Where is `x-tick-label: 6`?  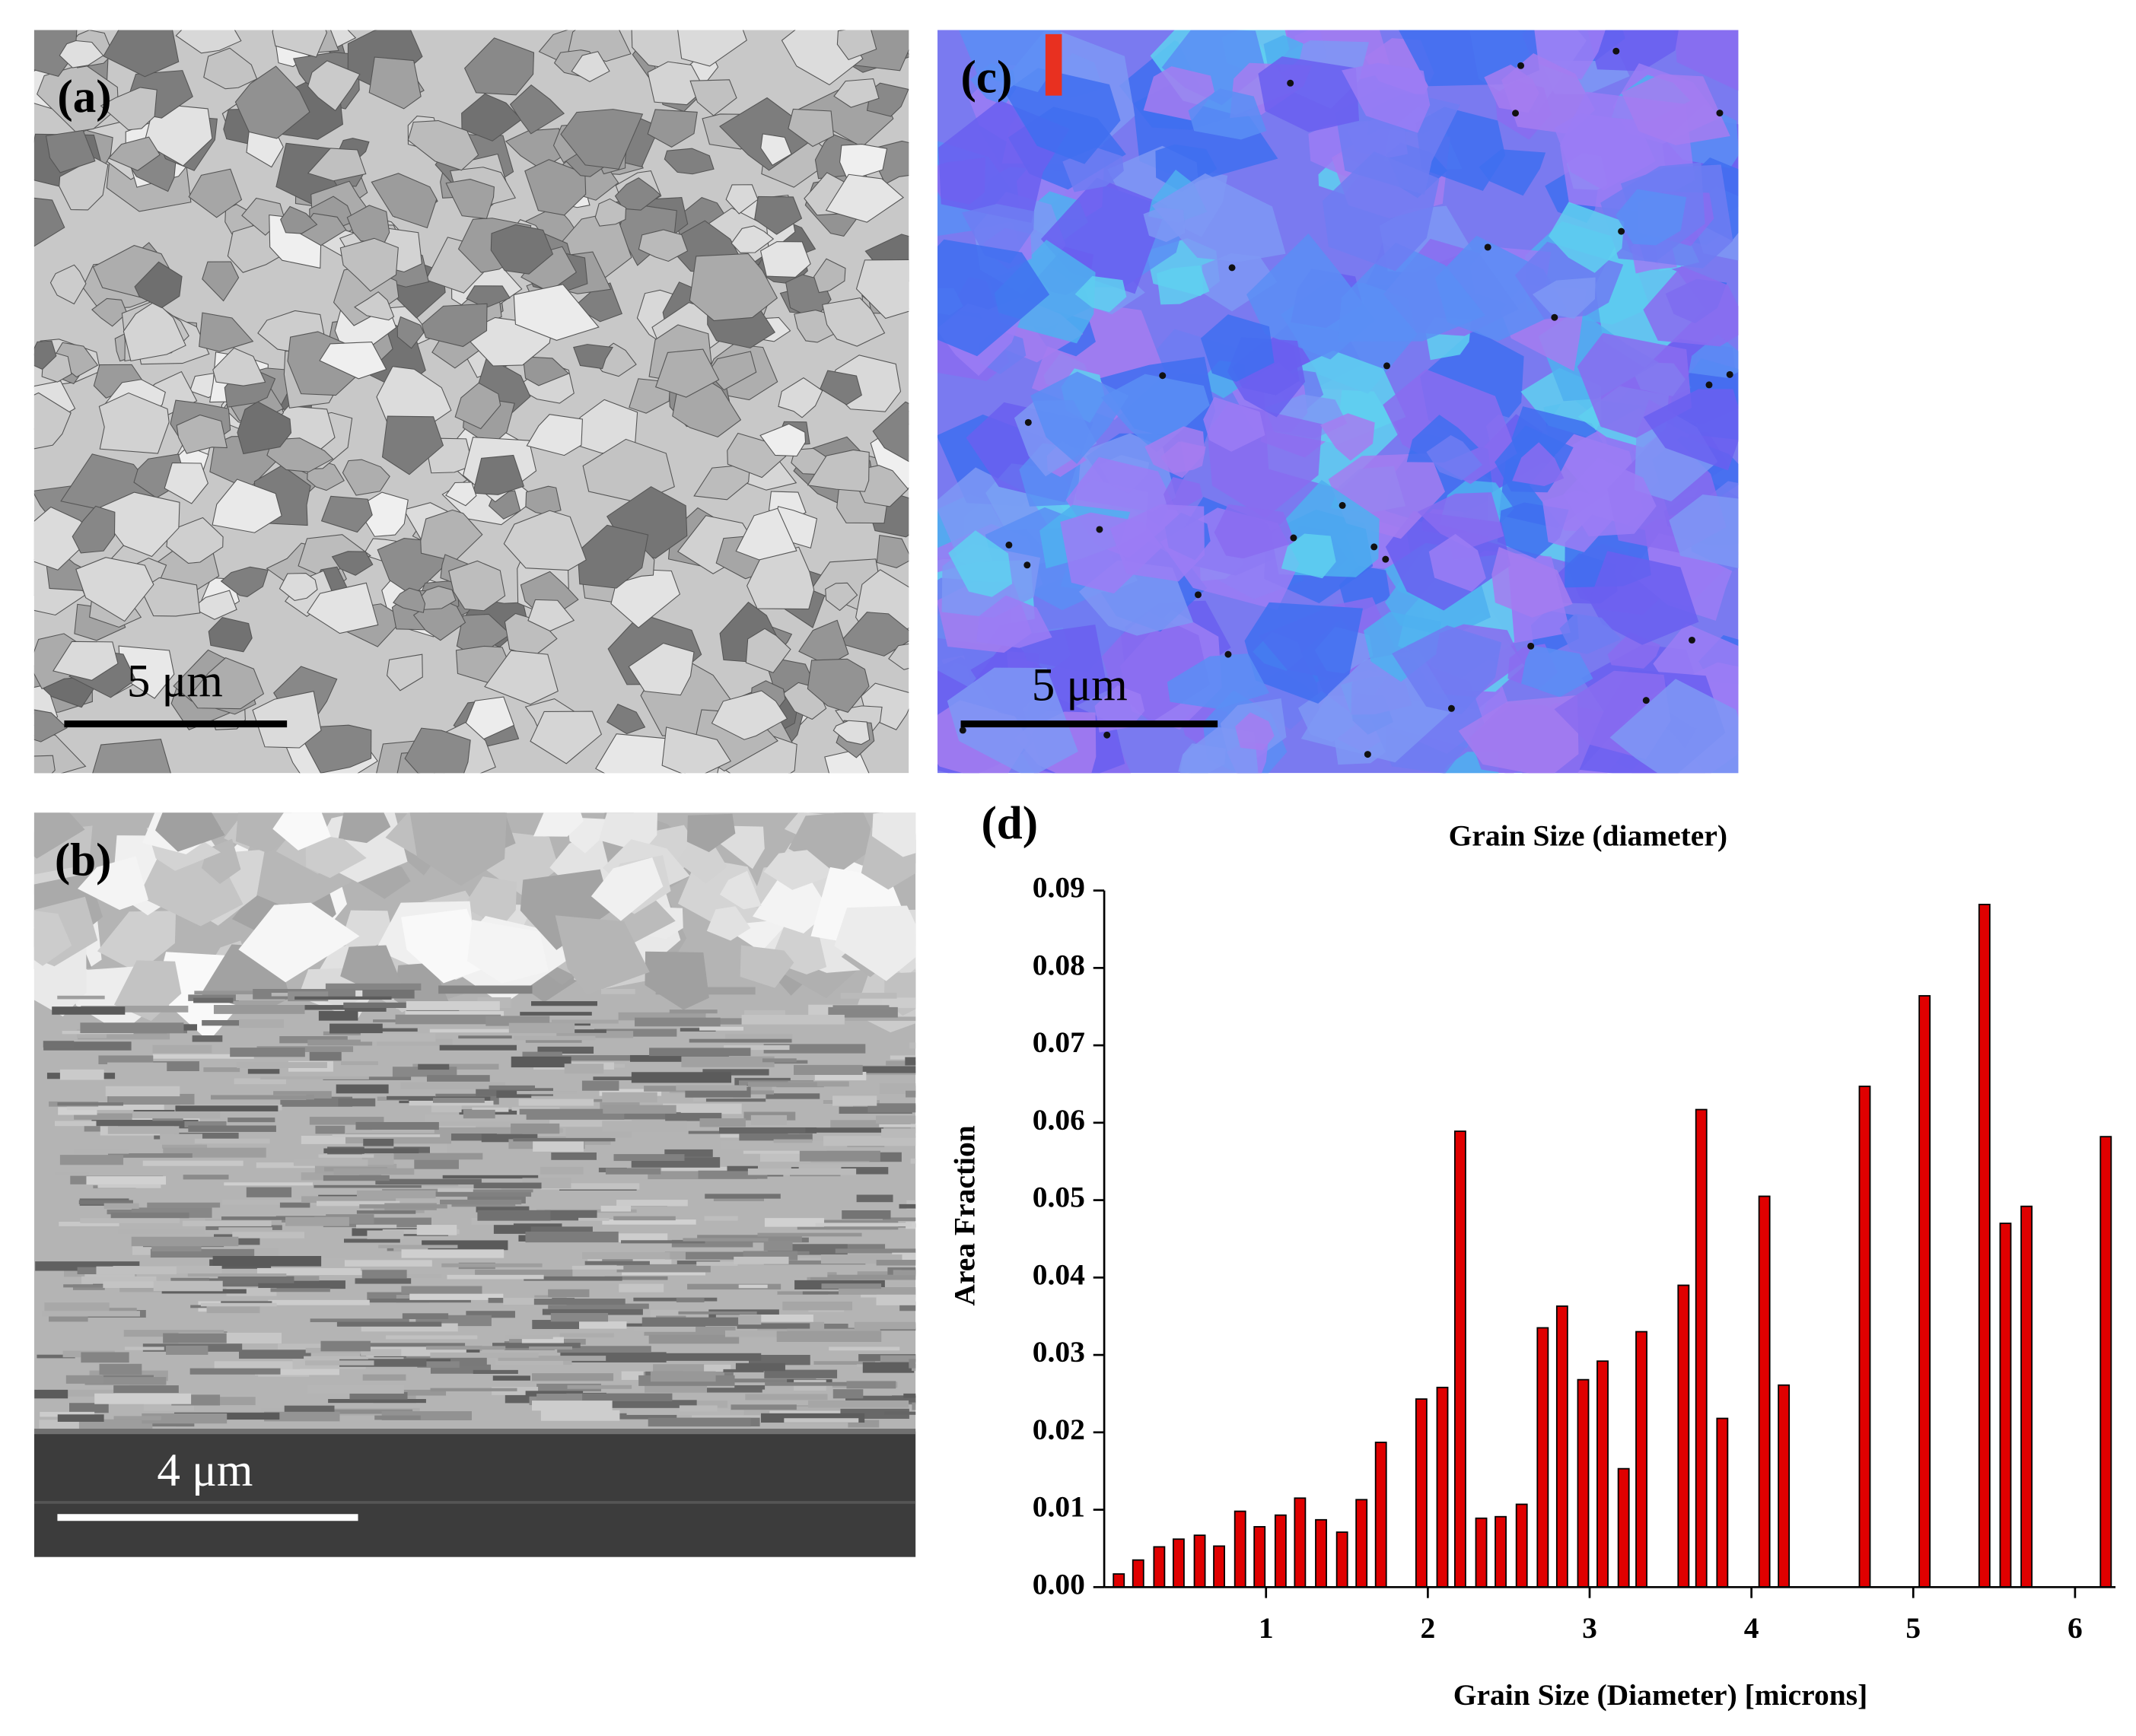 x-tick-label: 6 is located at coordinates (2075, 1628).